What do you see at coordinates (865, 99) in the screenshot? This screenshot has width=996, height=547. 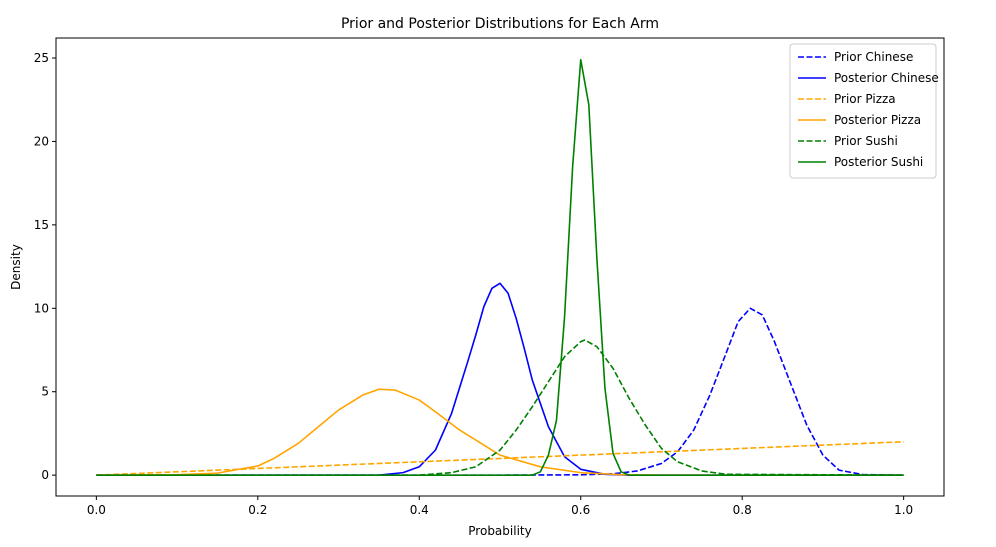 I see `legend-label: Prior Pizza` at bounding box center [865, 99].